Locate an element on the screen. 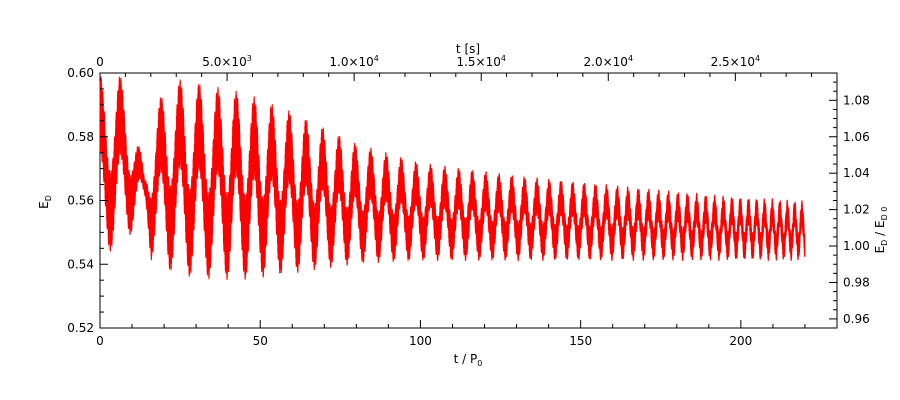  y-tick-label-left: 0.56 is located at coordinates (80, 201).